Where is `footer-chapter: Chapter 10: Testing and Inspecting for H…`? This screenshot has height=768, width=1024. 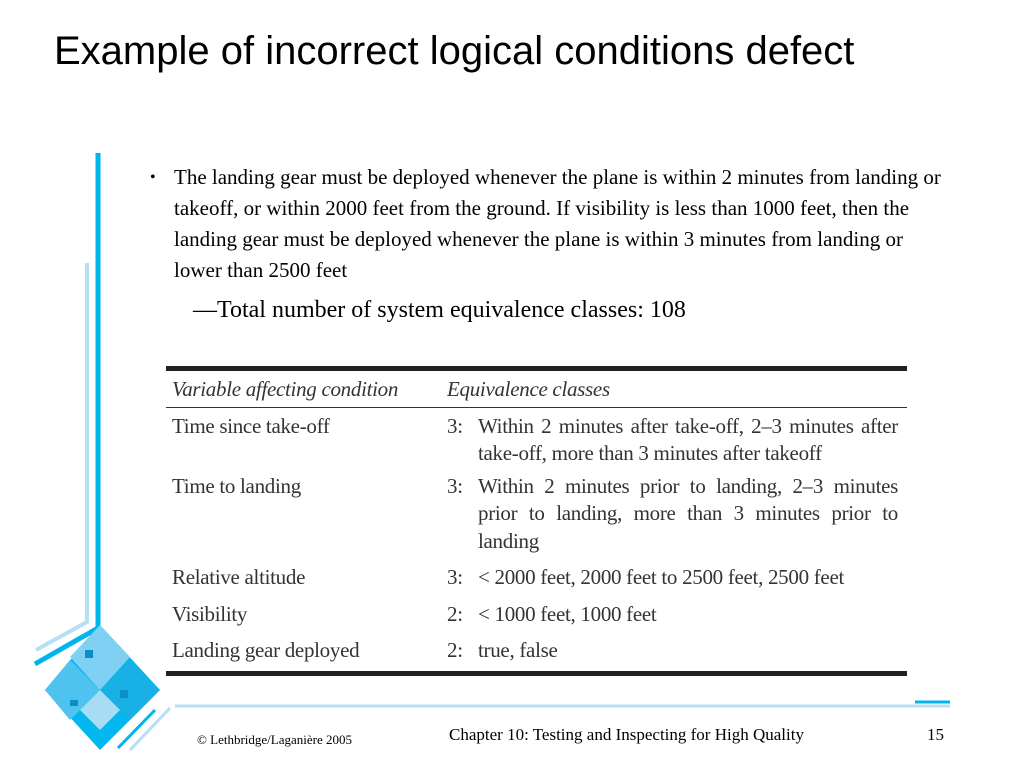 footer-chapter: Chapter 10: Testing and Inspecting for H… is located at coordinates (626, 734).